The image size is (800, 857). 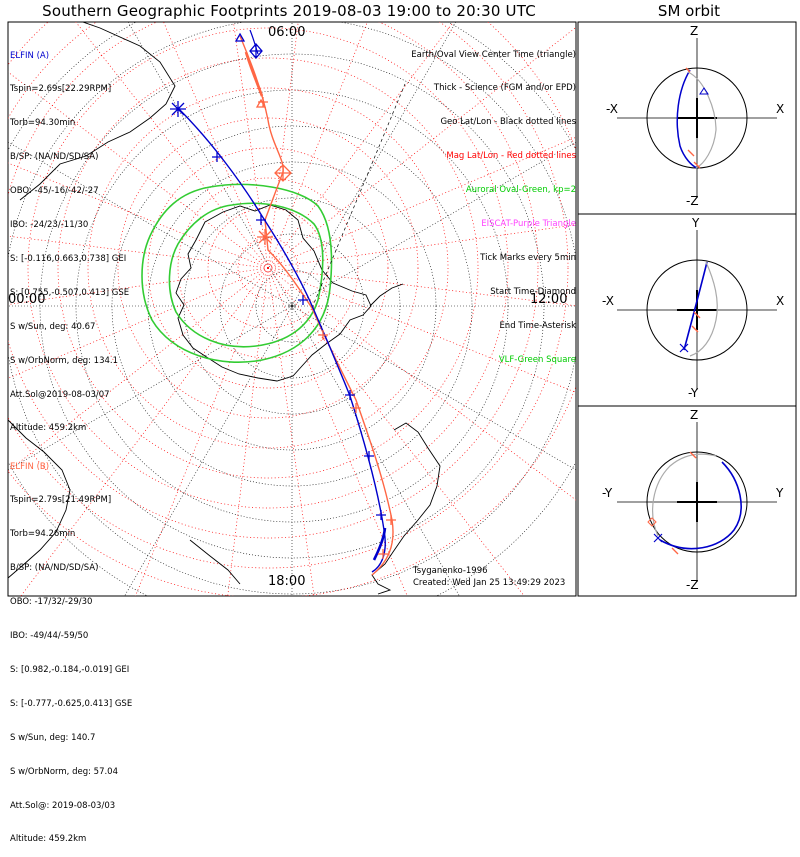 What do you see at coordinates (283, 173) in the screenshot?
I see `elfin-b-start-diamond` at bounding box center [283, 173].